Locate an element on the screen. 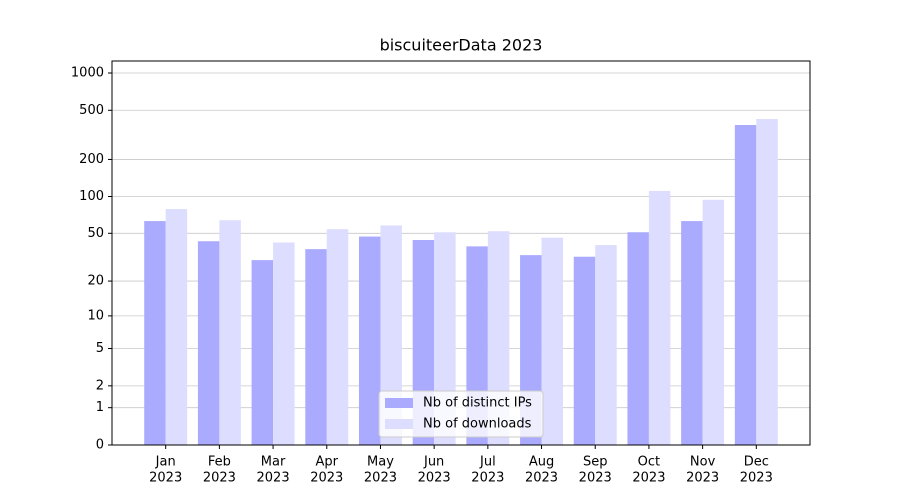 This screenshot has height=504, width=900. x-tick-label: Jul is located at coordinates (487, 462).